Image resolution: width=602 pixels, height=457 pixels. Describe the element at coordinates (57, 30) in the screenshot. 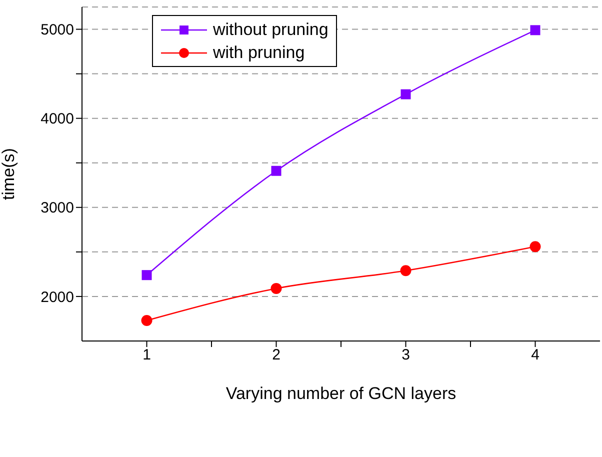

I see `y-tick-label: 5000` at that location.